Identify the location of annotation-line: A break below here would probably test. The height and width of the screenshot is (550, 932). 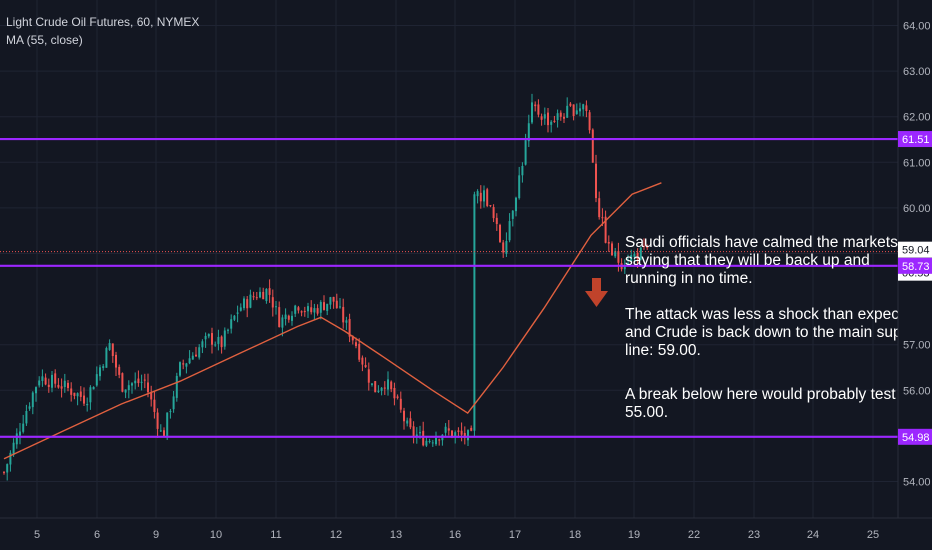
(760, 394).